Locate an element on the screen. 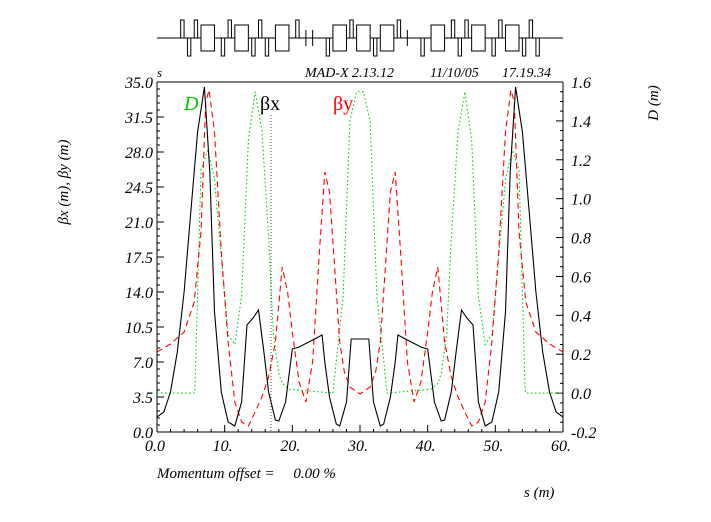 The width and height of the screenshot is (711, 522). y-left-tick-label: 7.0 is located at coordinates (143, 363).